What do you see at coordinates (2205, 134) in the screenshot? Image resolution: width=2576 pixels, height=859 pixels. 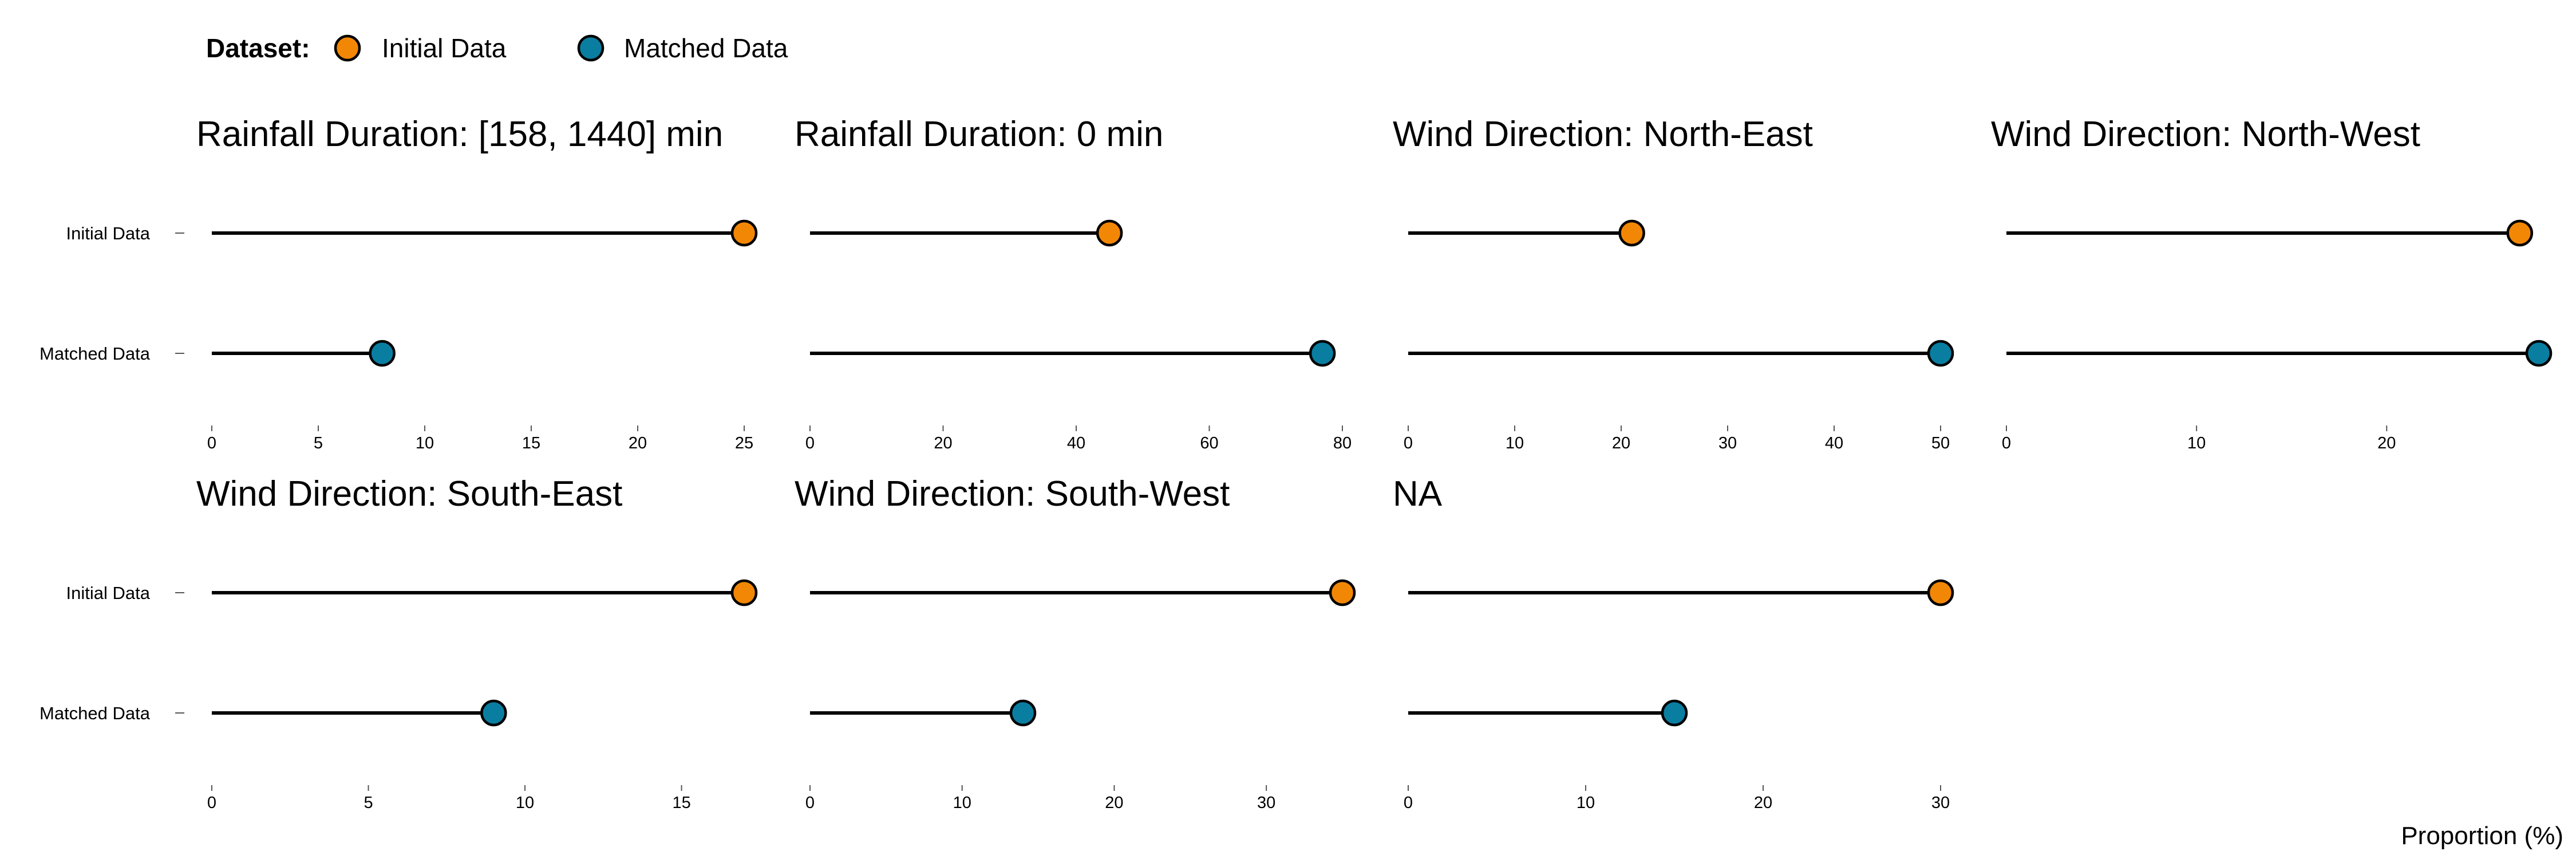 I see `panel-title: Wind Direction: North-West` at bounding box center [2205, 134].